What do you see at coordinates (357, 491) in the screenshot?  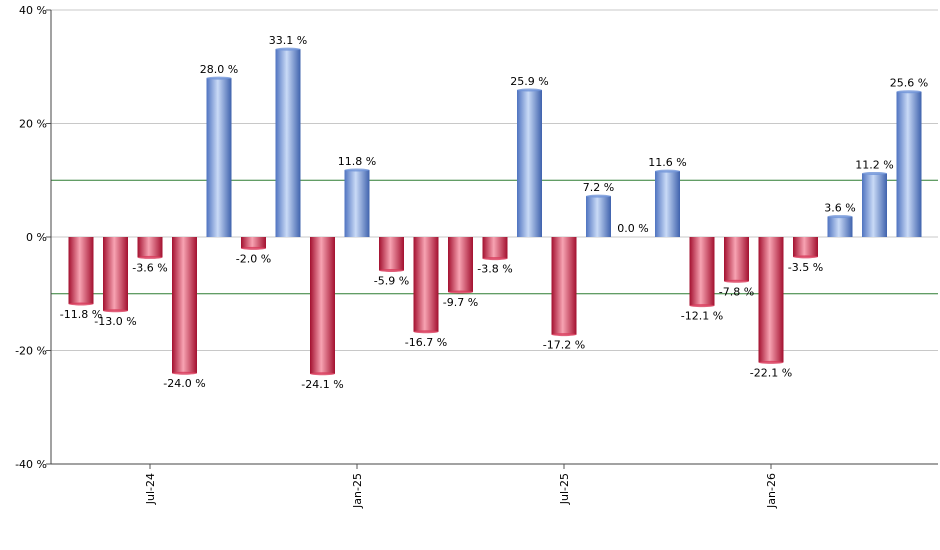 I see `x-tick-label: Jan-25` at bounding box center [357, 491].